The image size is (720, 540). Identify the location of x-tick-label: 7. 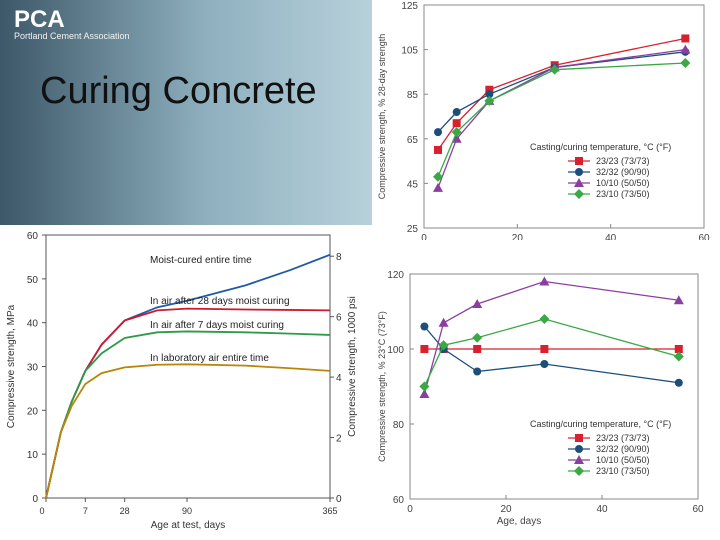
(85, 511).